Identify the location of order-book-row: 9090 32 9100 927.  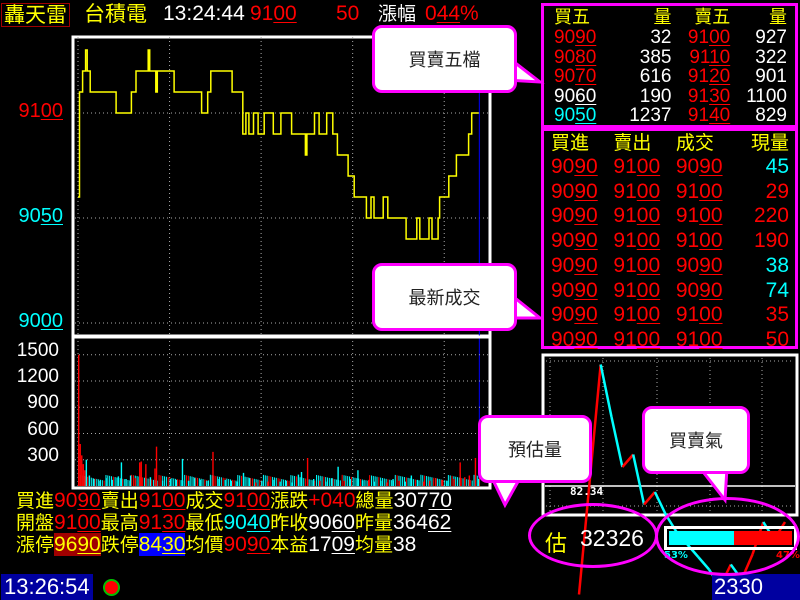
(670, 38).